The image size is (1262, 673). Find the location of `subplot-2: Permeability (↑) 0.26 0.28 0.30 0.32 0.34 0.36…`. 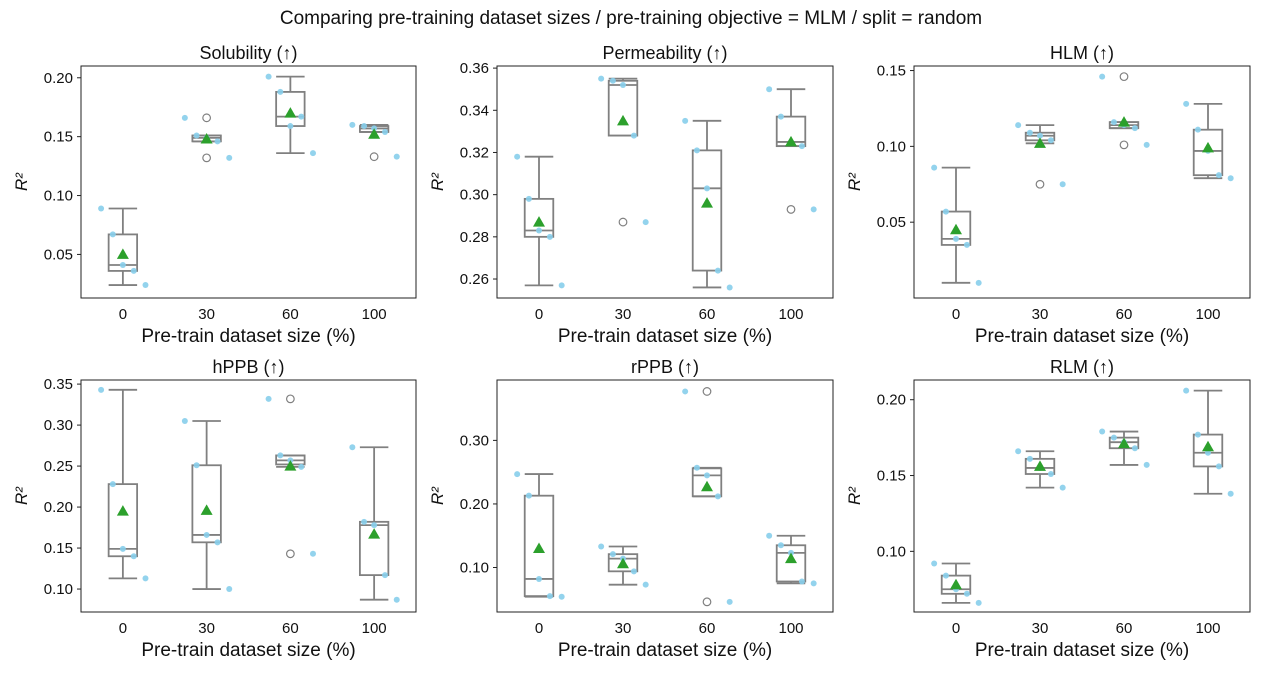

subplot-2: Permeability (↑) 0.26 0.28 0.30 0.32 0.34 0.36… is located at coordinates (631, 195).